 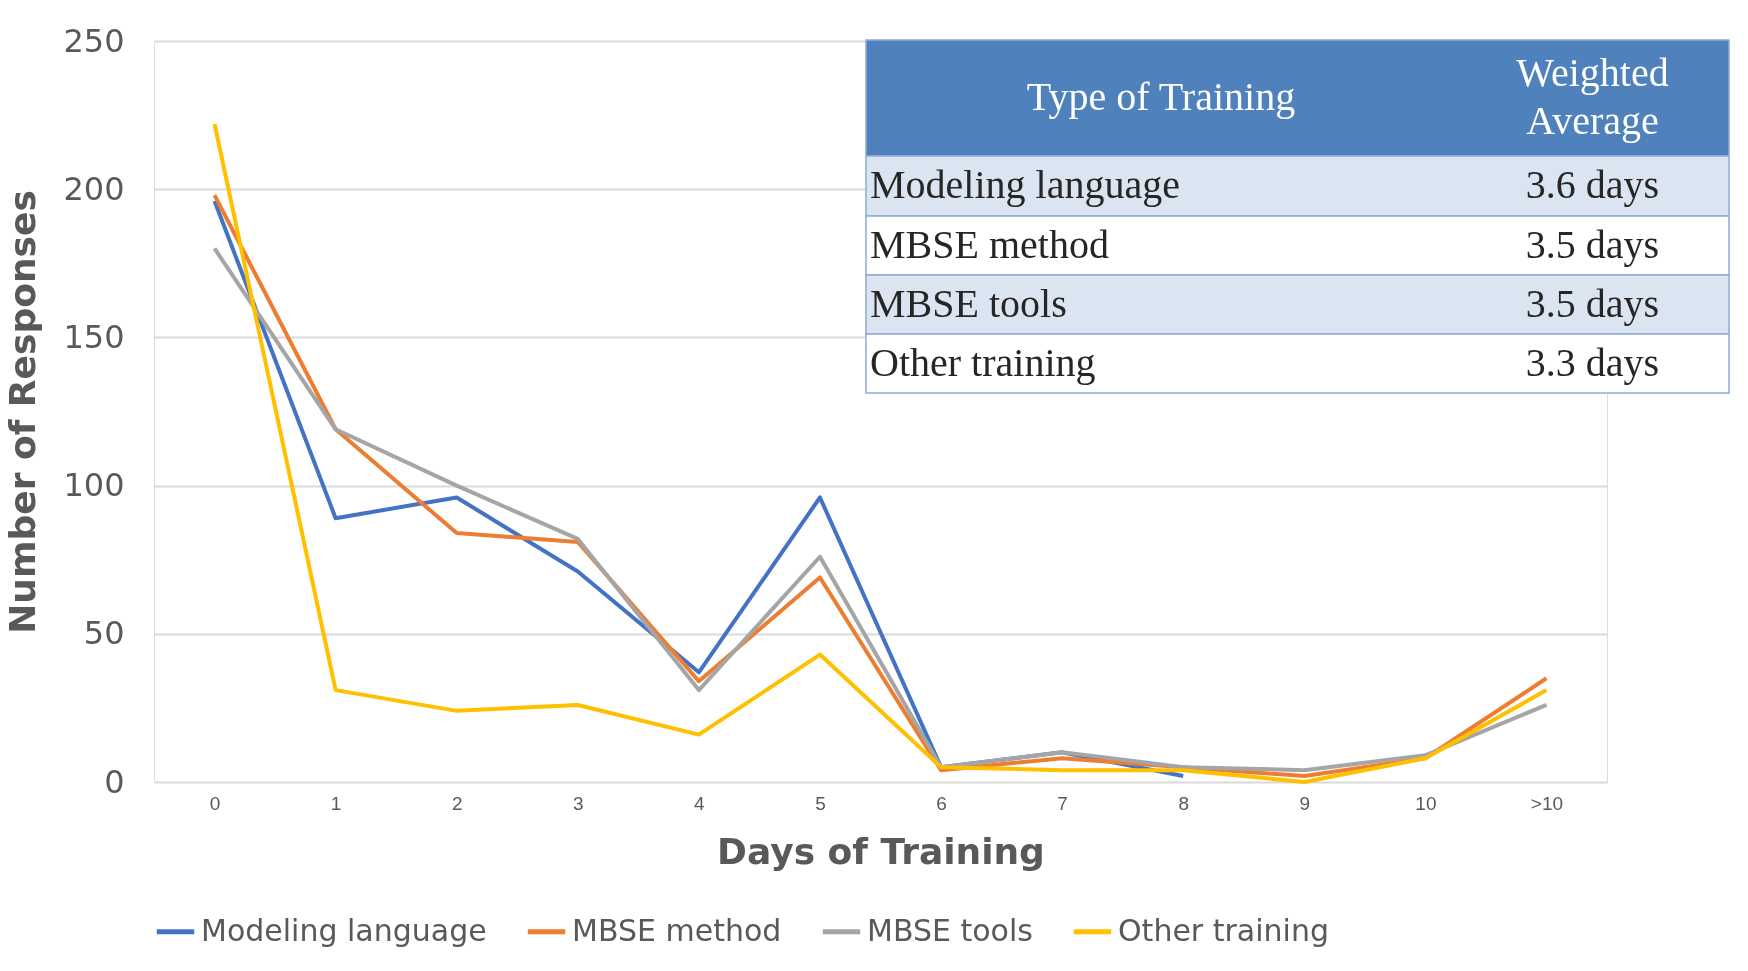 What do you see at coordinates (1062, 803) in the screenshot?
I see `x-tick-label: 7` at bounding box center [1062, 803].